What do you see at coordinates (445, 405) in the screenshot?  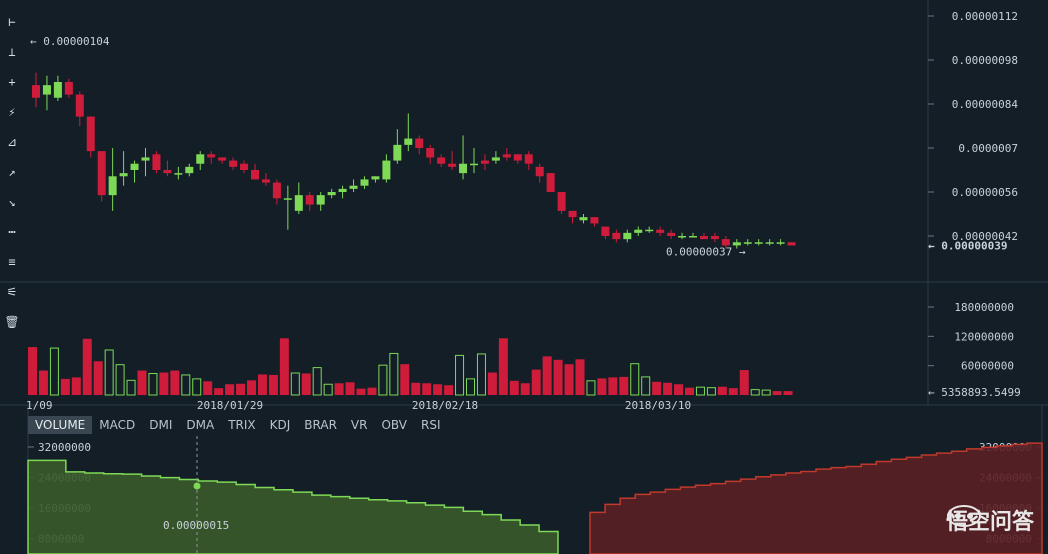 I see `time-axis-label: 2018/02/18` at bounding box center [445, 405].